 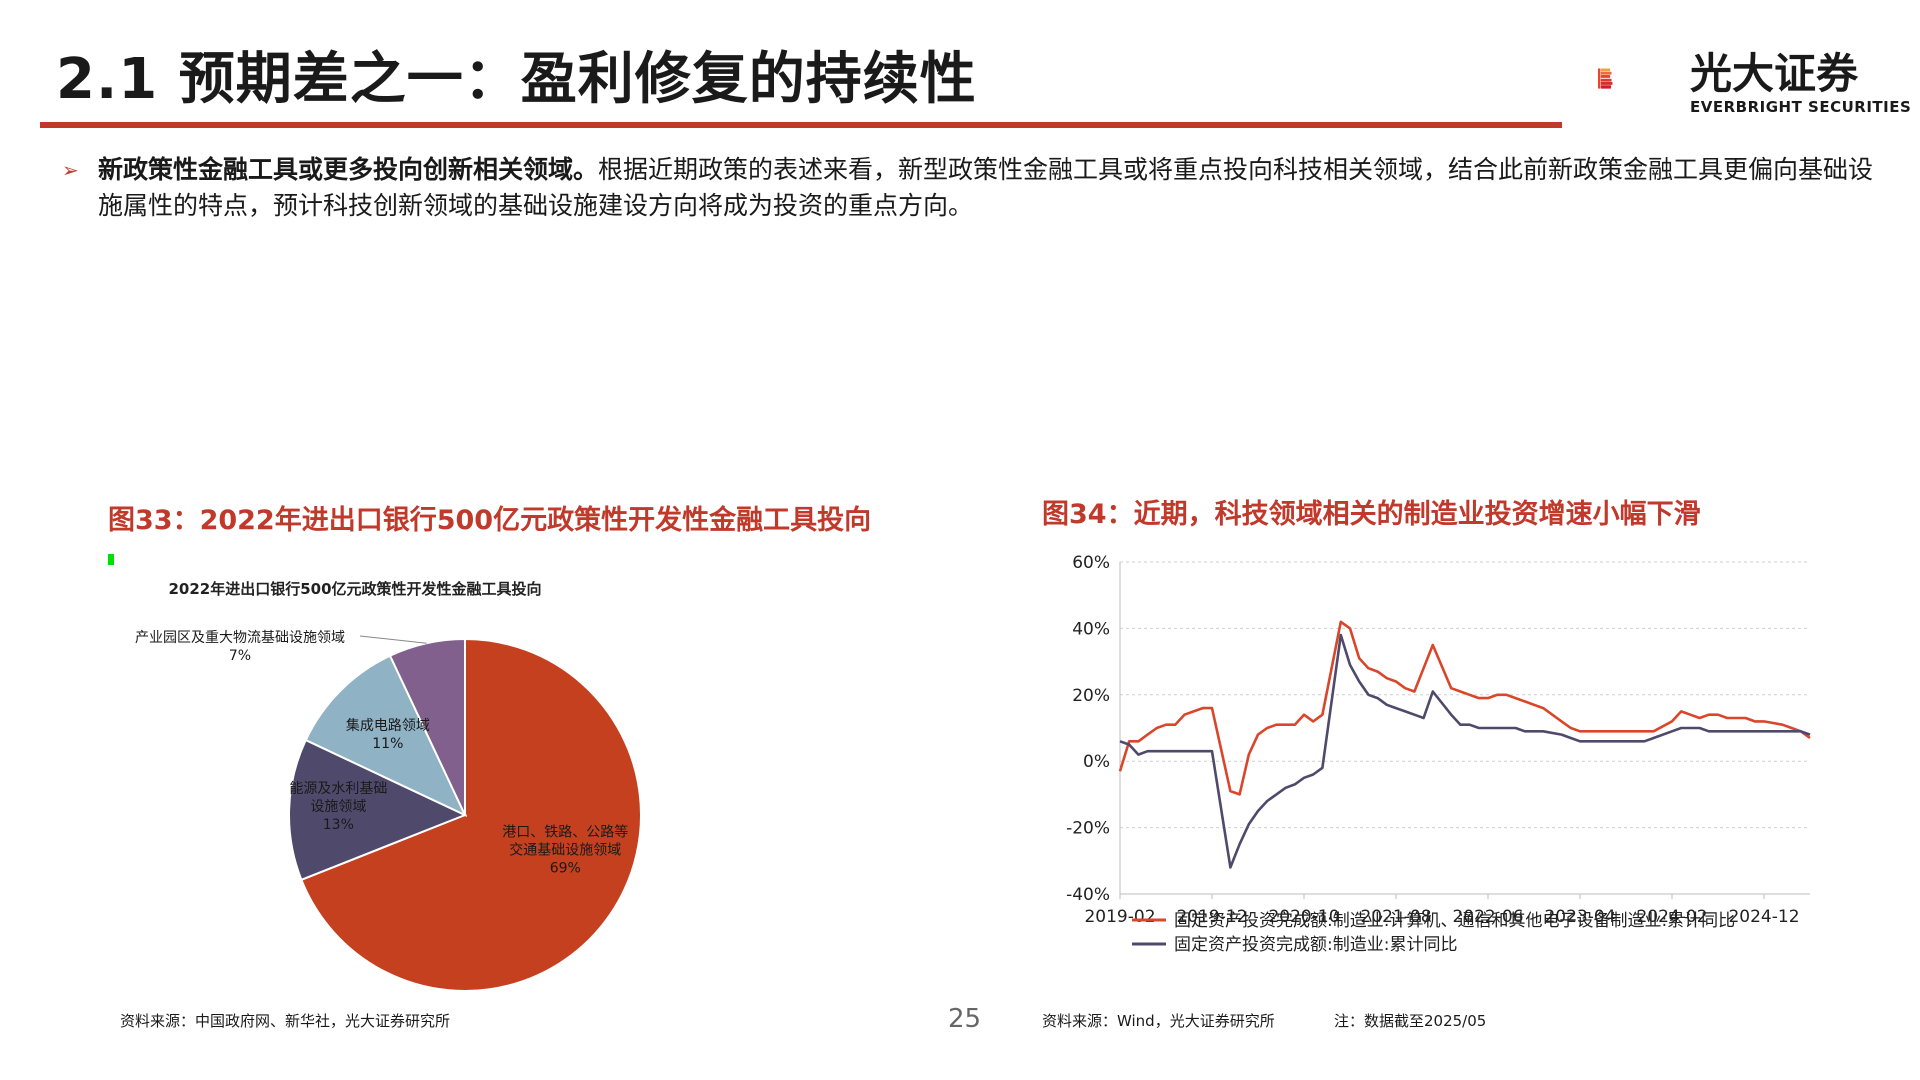 I want to click on x-tick-label: 2019-02, so click(x=1119, y=917).